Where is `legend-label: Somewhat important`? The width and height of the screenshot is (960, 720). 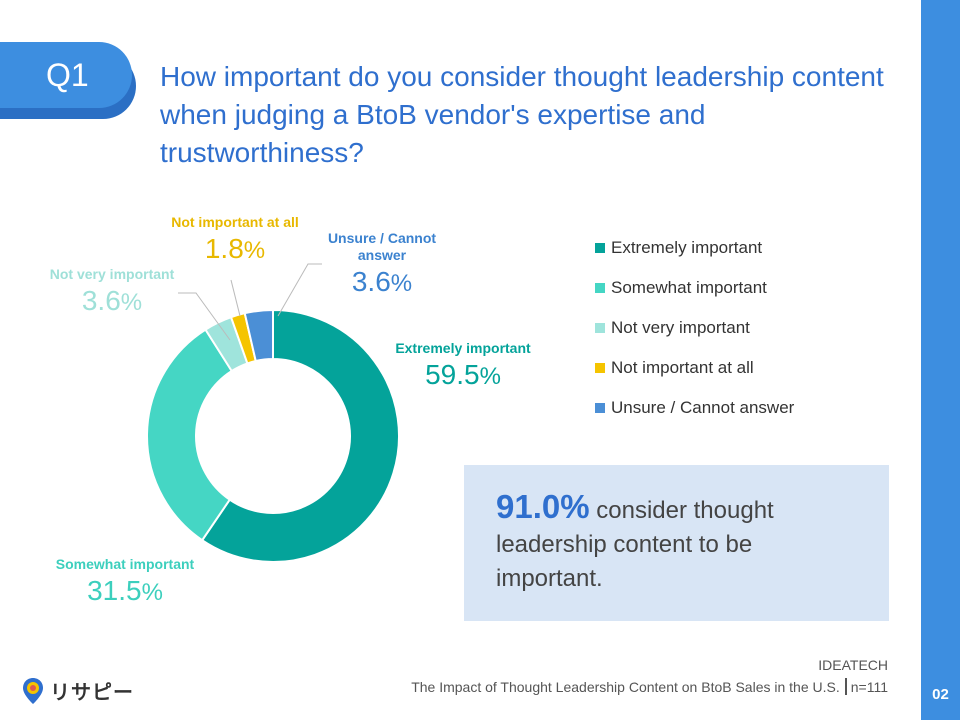 legend-label: Somewhat important is located at coordinates (689, 287).